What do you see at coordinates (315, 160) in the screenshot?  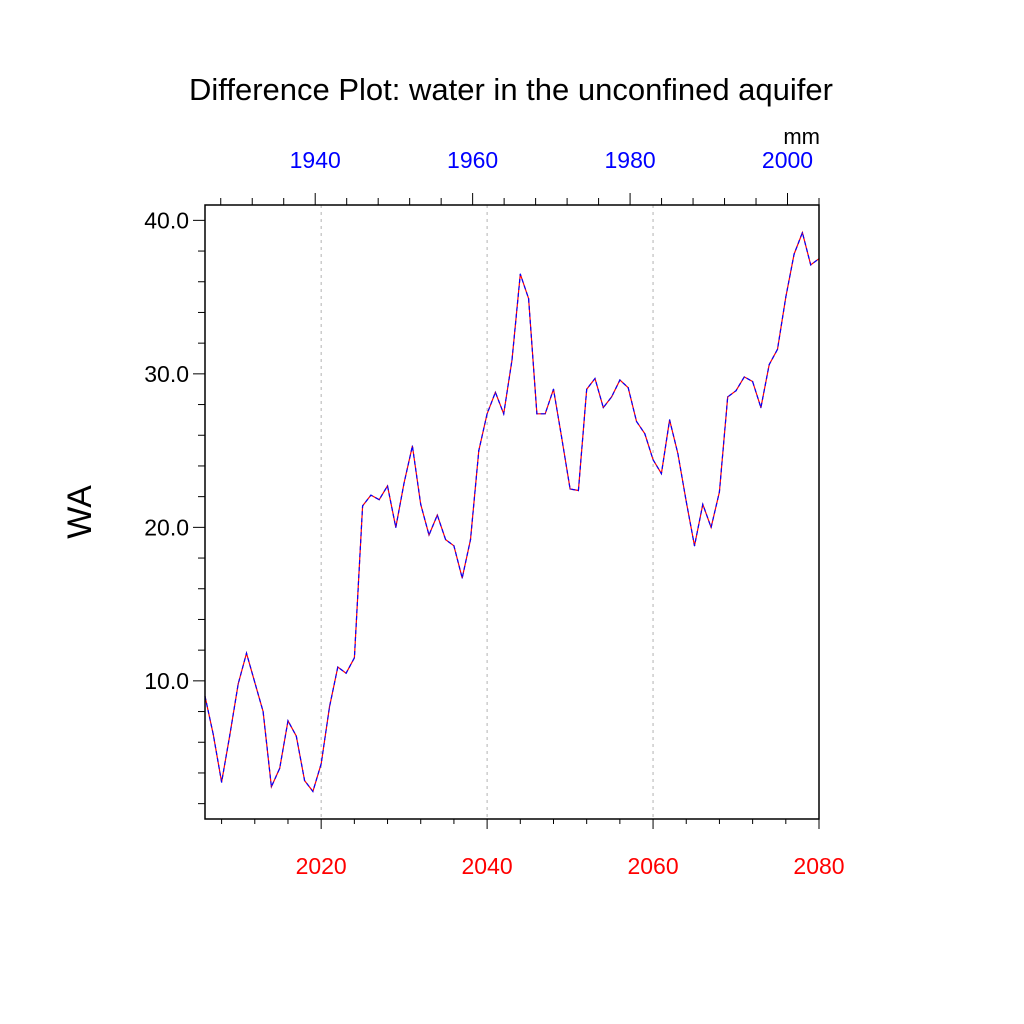 I see `x-top-tick-label: 1940` at bounding box center [315, 160].